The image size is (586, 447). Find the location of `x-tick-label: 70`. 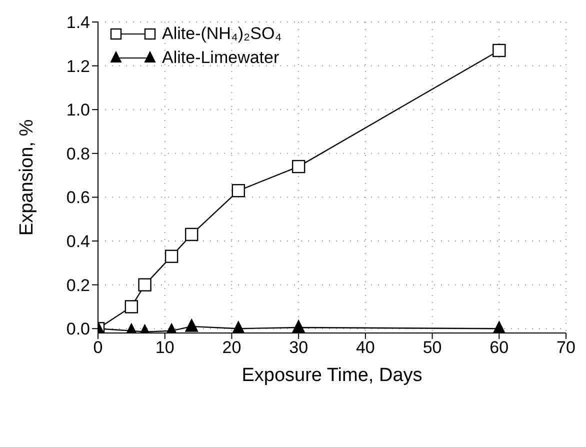

x-tick-label: 70 is located at coordinates (566, 348).